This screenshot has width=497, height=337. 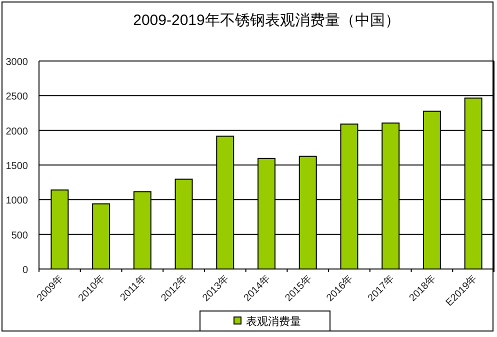 What do you see at coordinates (17, 166) in the screenshot?
I see `y-tick-label: 1500` at bounding box center [17, 166].